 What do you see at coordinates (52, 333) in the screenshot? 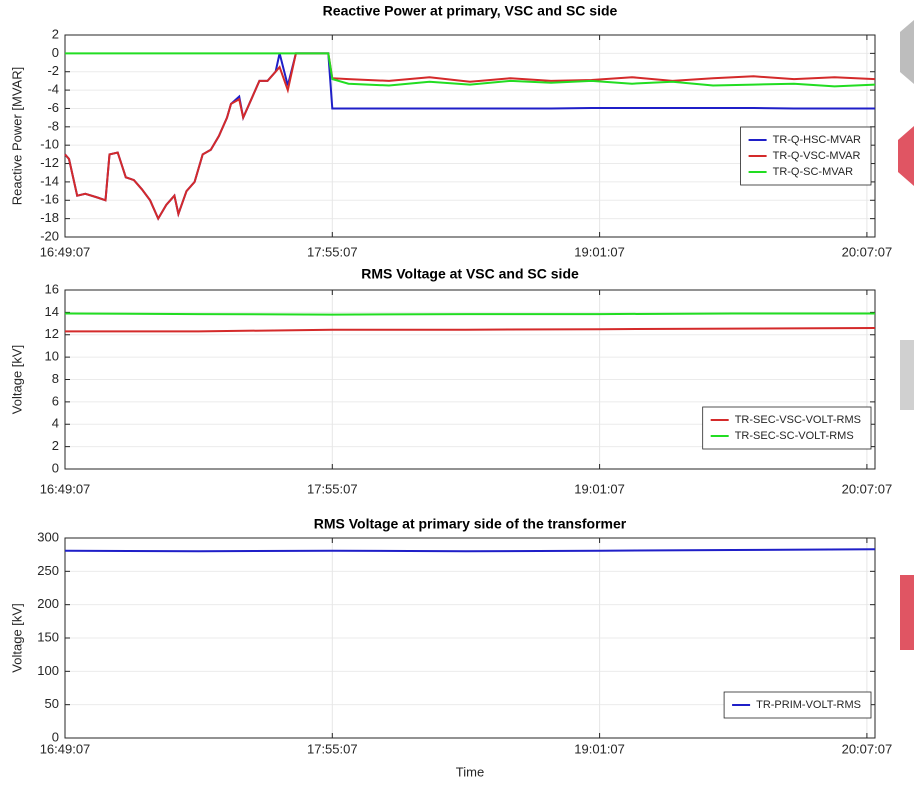
I see `y-tick-label: 12` at bounding box center [52, 333].